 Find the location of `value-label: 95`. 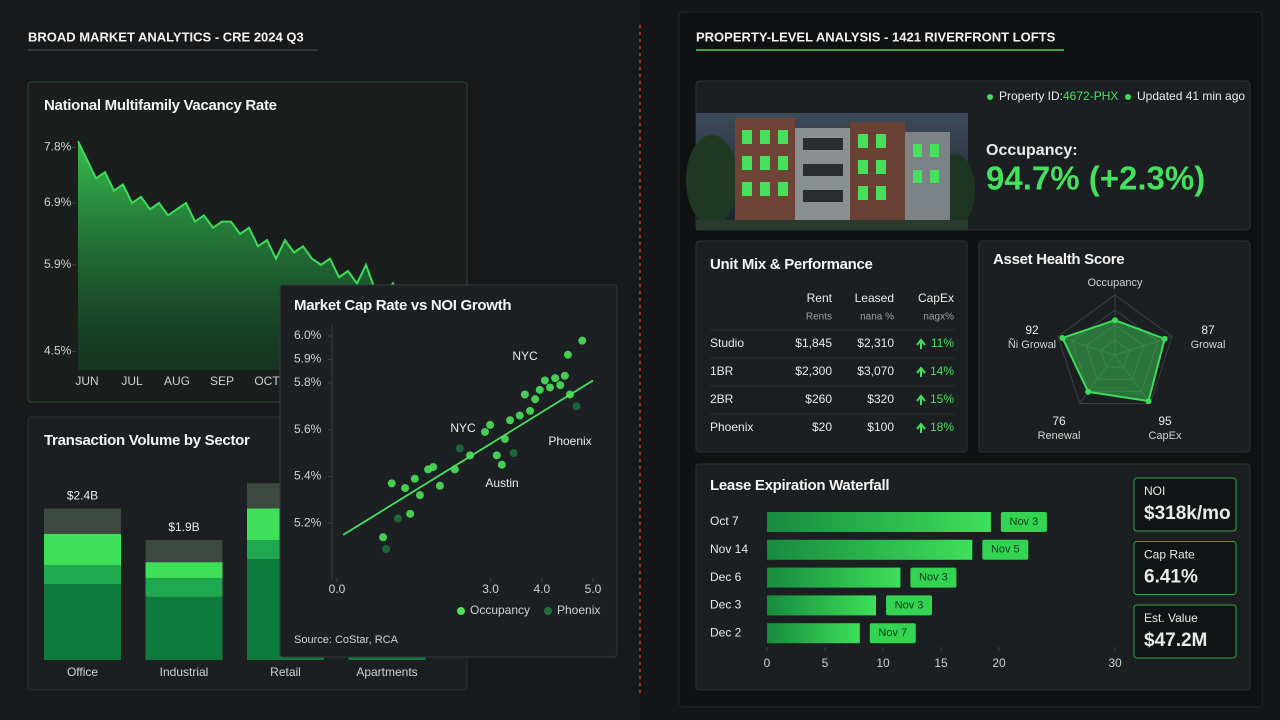

value-label: 95 is located at coordinates (1165, 421).